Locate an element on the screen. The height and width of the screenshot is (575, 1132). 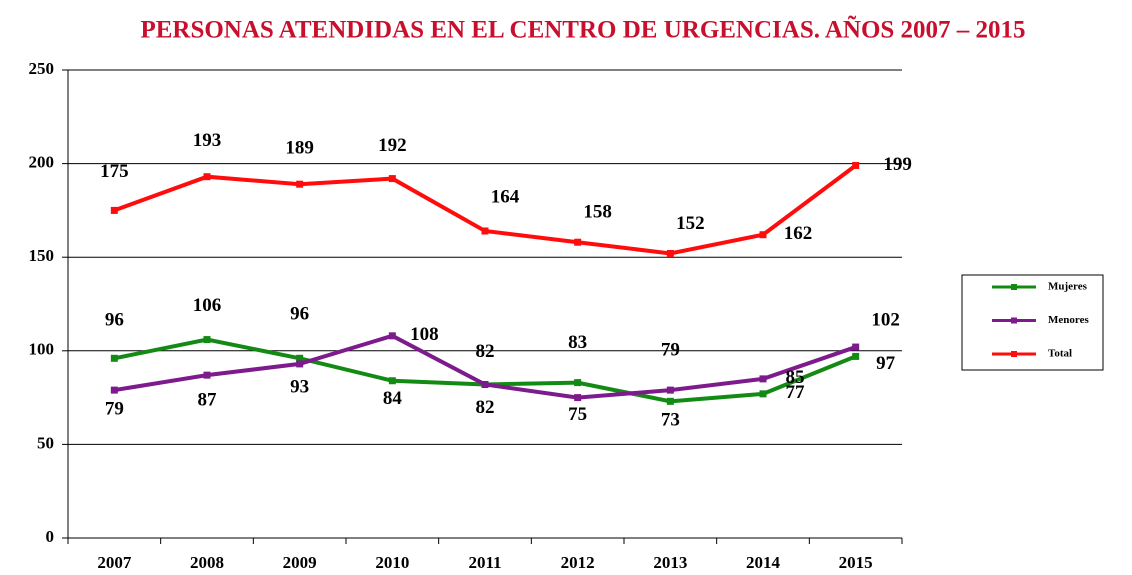
data-label: 93 is located at coordinates (299, 386).